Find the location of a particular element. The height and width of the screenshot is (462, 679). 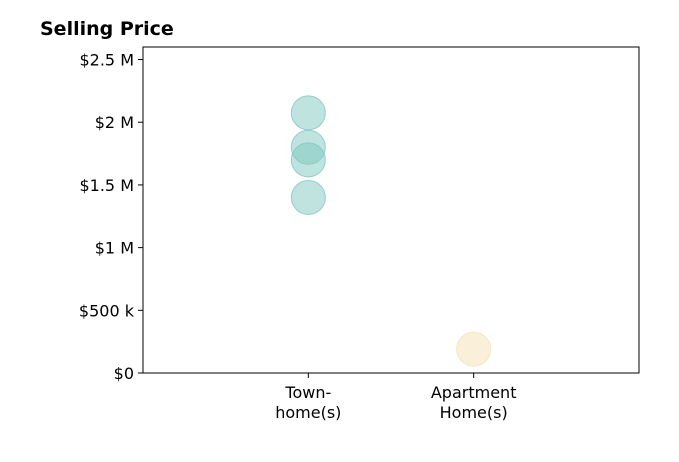

y-axis: $0 $500 k $1 M $1.5 M $2 M $2.5 M is located at coordinates (111, 217).